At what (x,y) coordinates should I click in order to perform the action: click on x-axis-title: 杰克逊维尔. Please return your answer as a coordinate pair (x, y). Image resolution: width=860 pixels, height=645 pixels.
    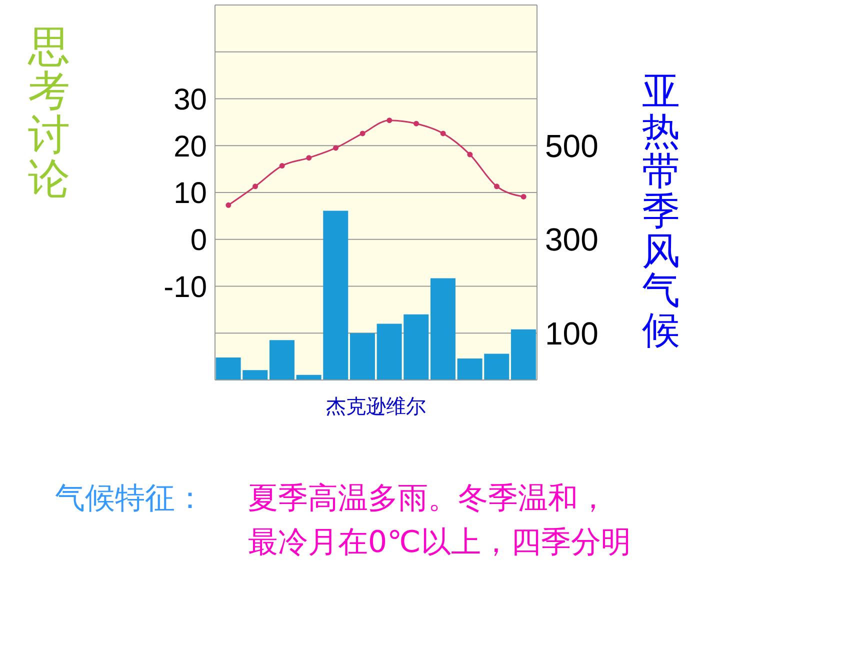
    Looking at the image, I should click on (376, 406).